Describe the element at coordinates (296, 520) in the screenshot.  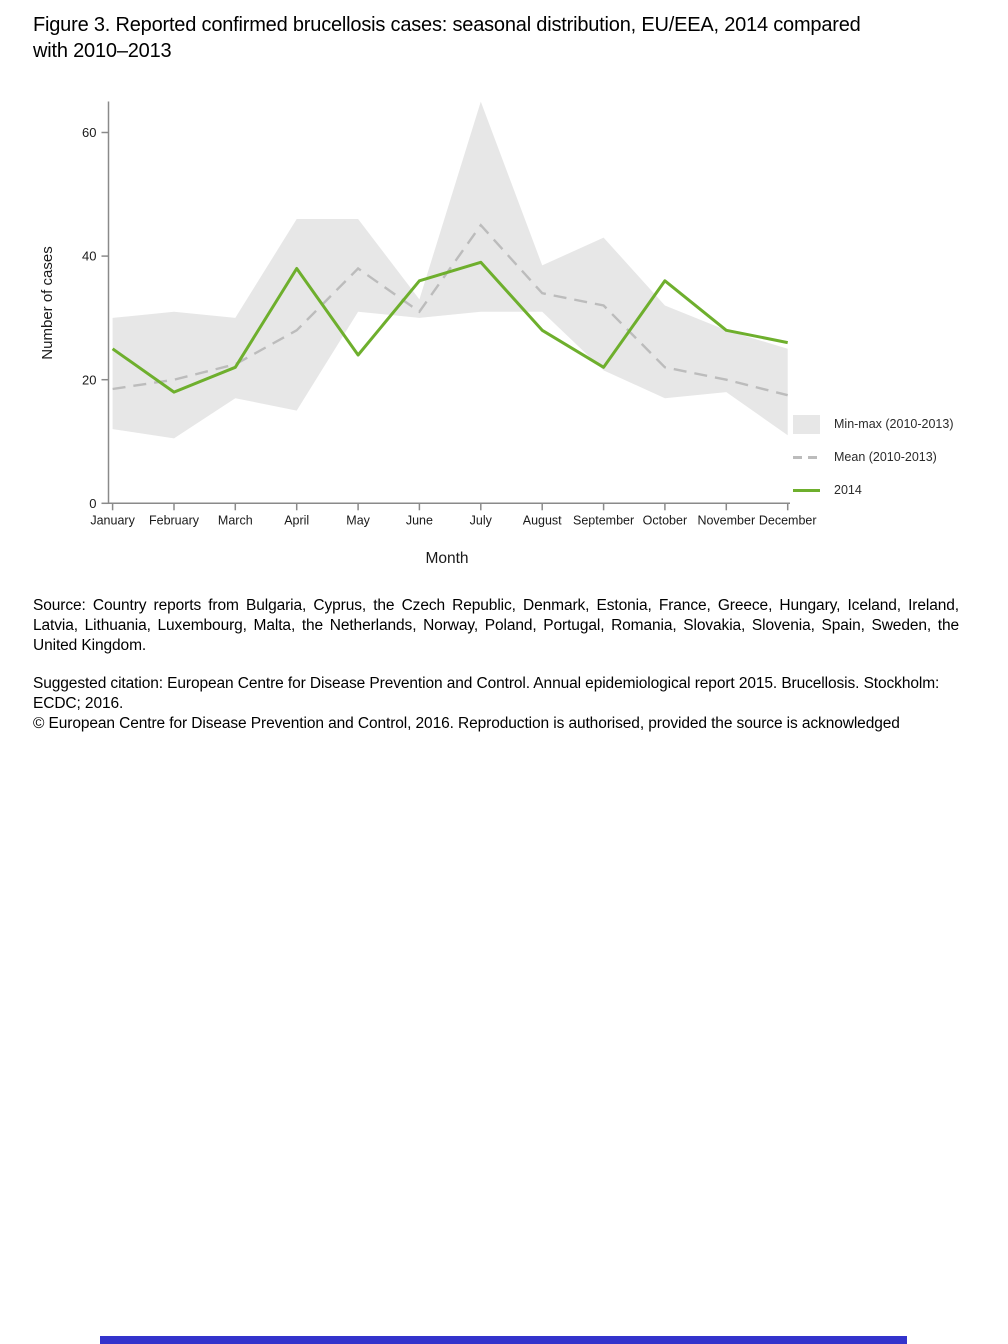
I see `x-tick-label: April` at that location.